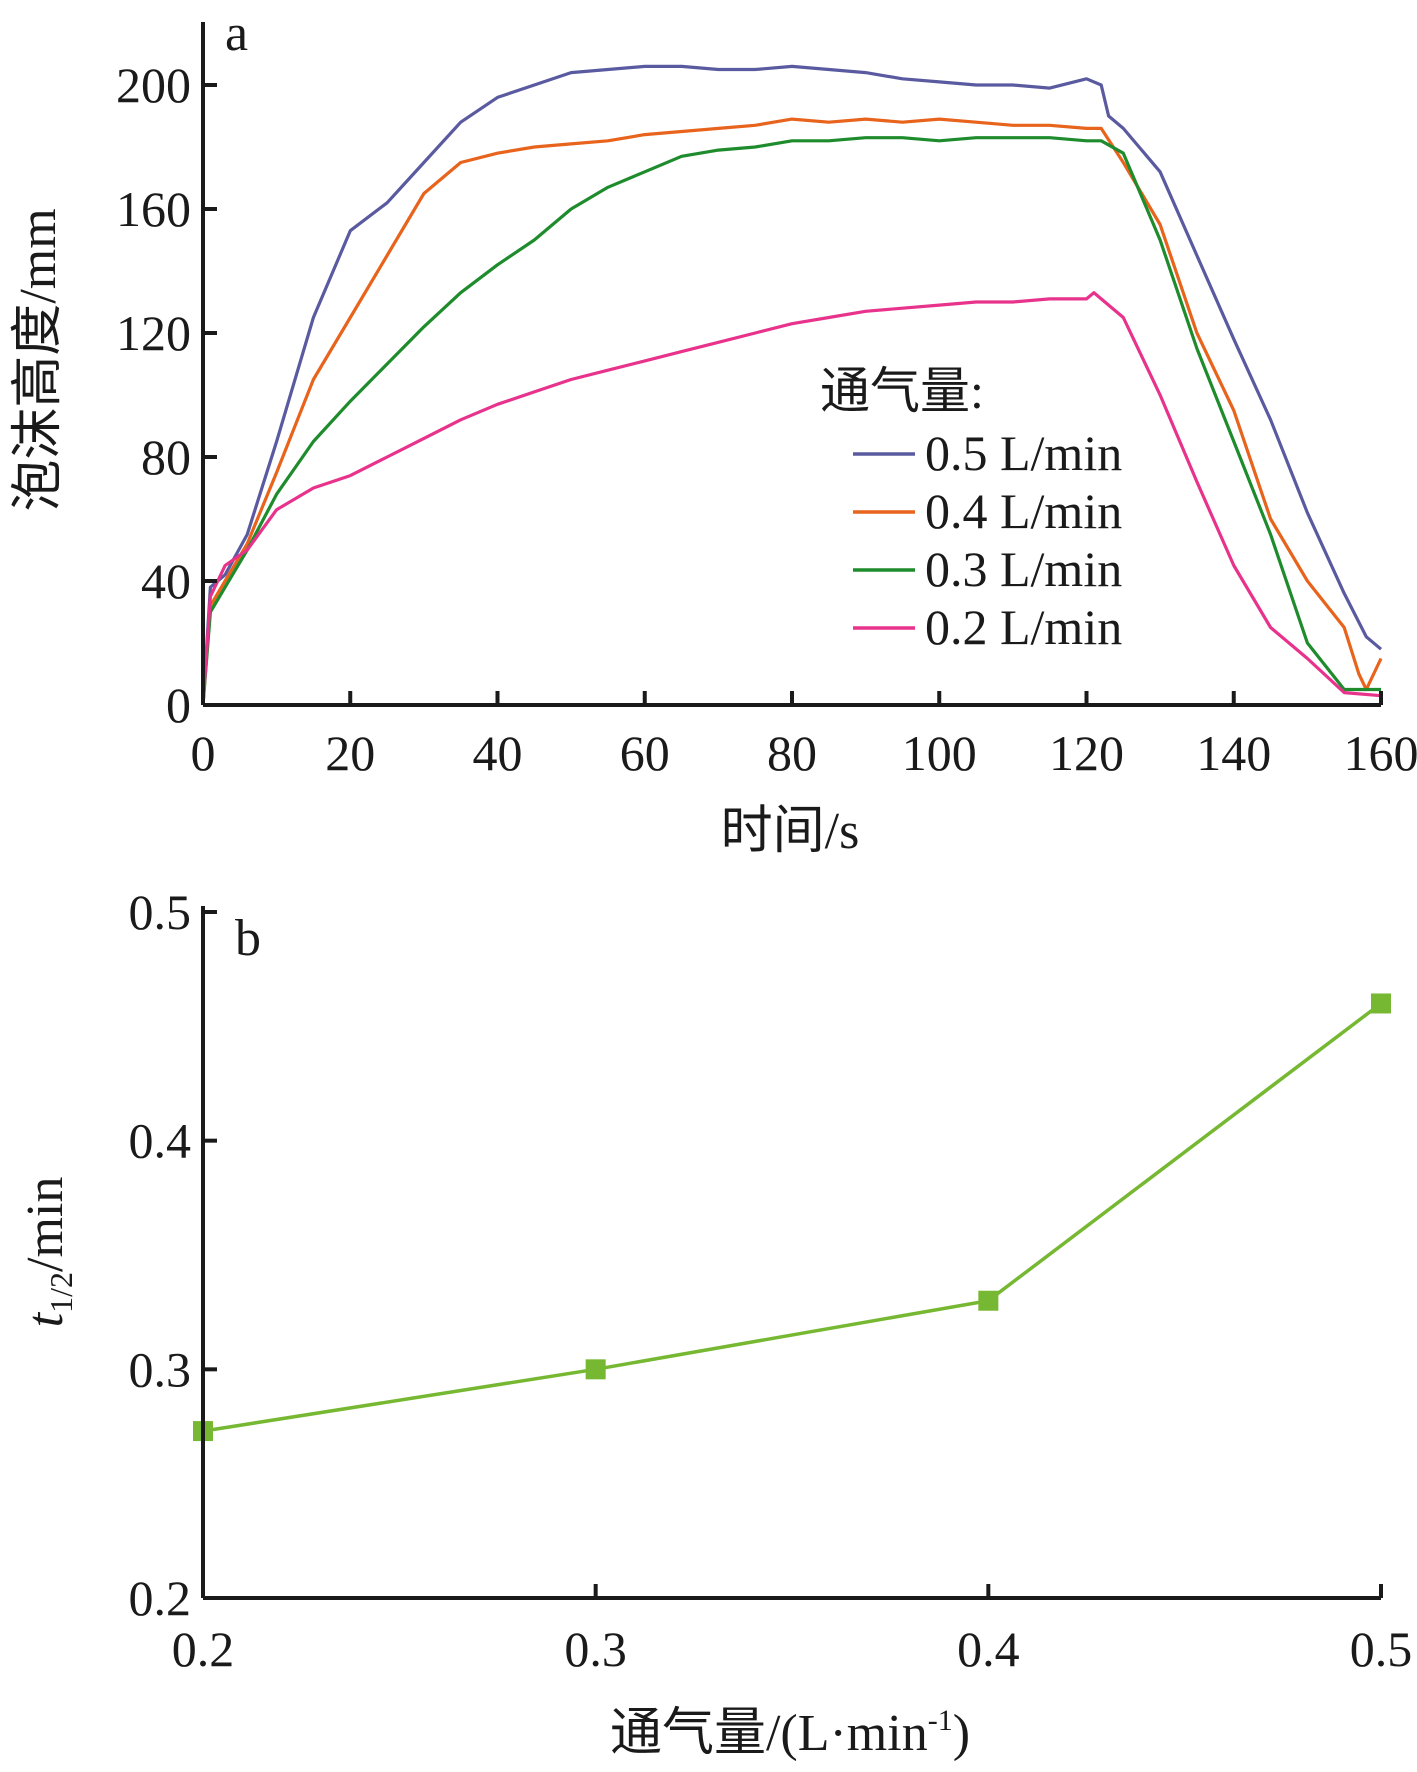 This screenshot has height=1772, width=1417. What do you see at coordinates (1023, 569) in the screenshot?
I see `legend-item-label: 0.3 L/min` at bounding box center [1023, 569].